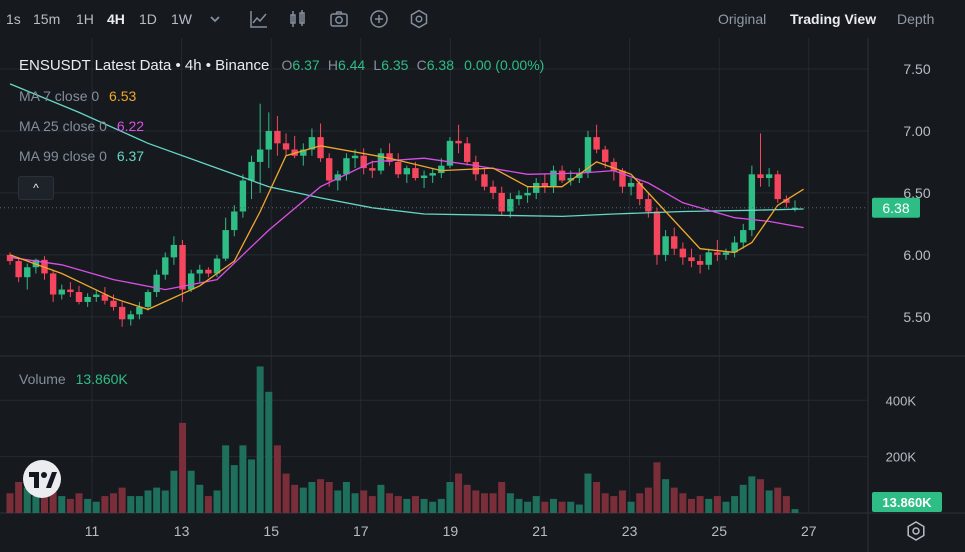 This screenshot has width=965, height=552. Describe the element at coordinates (833, 19) in the screenshot. I see `view-trading-view: Trading View` at that location.